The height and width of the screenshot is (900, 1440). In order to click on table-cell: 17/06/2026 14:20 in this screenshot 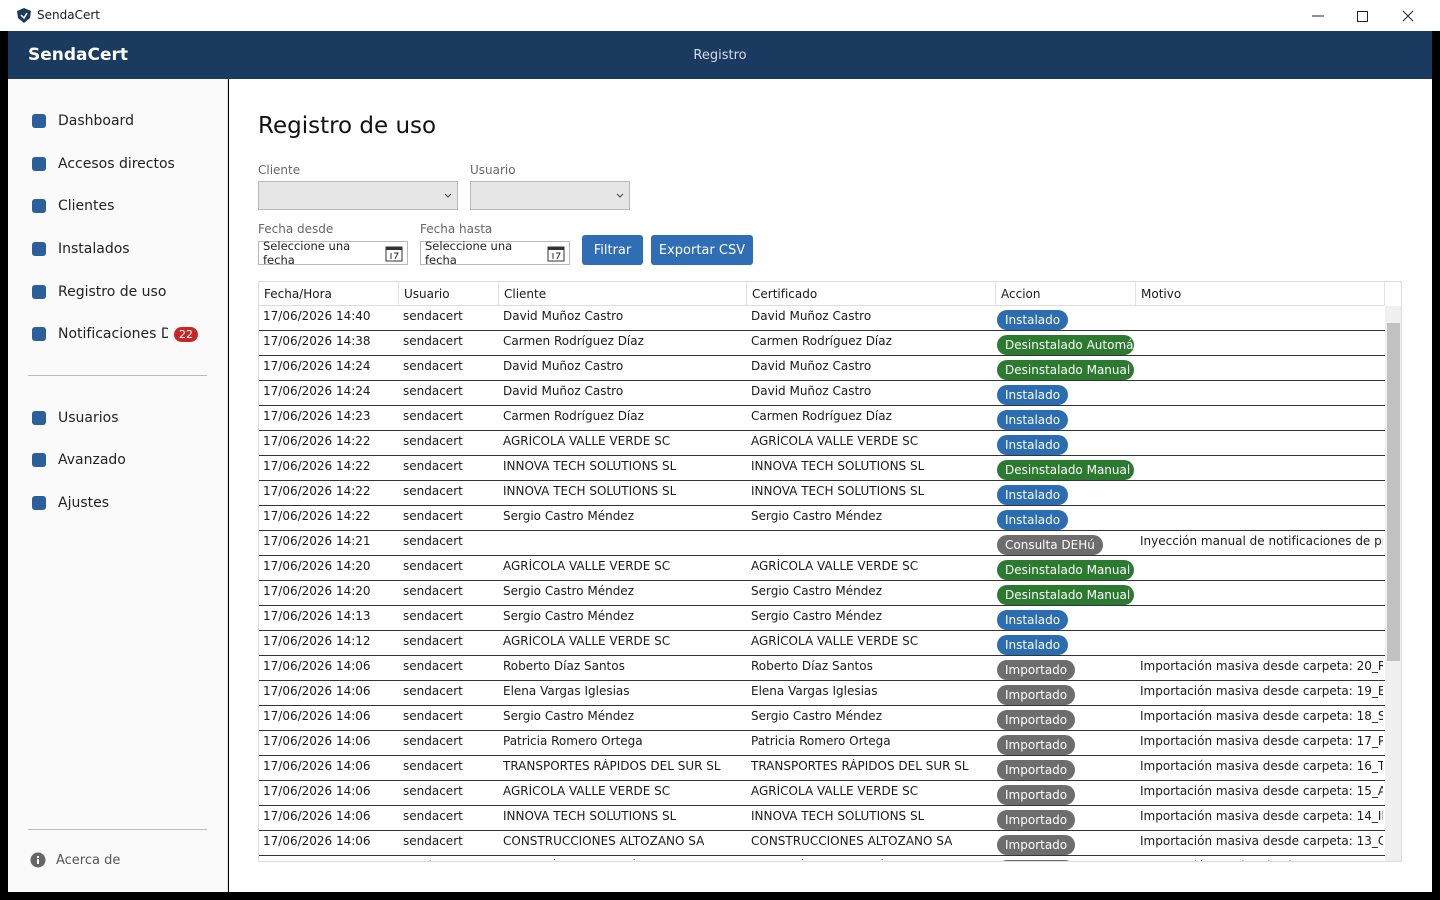, I will do `click(317, 591)`.